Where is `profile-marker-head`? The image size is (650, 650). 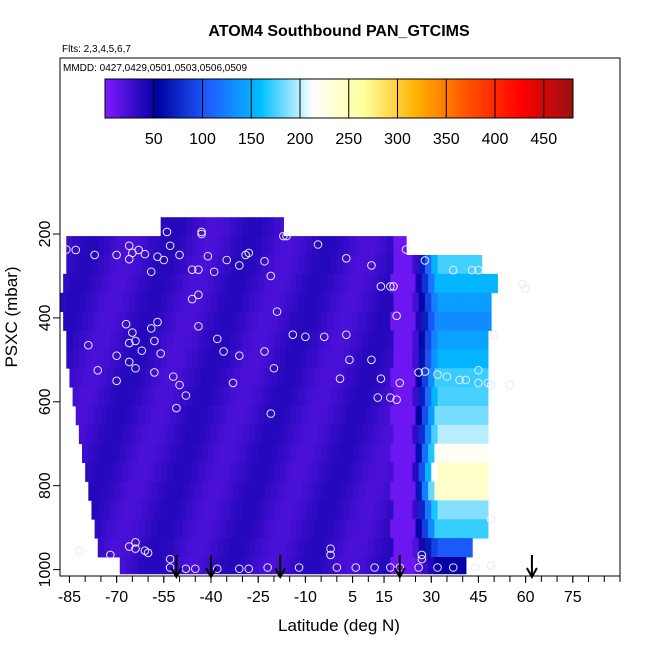
profile-marker-head is located at coordinates (280, 573).